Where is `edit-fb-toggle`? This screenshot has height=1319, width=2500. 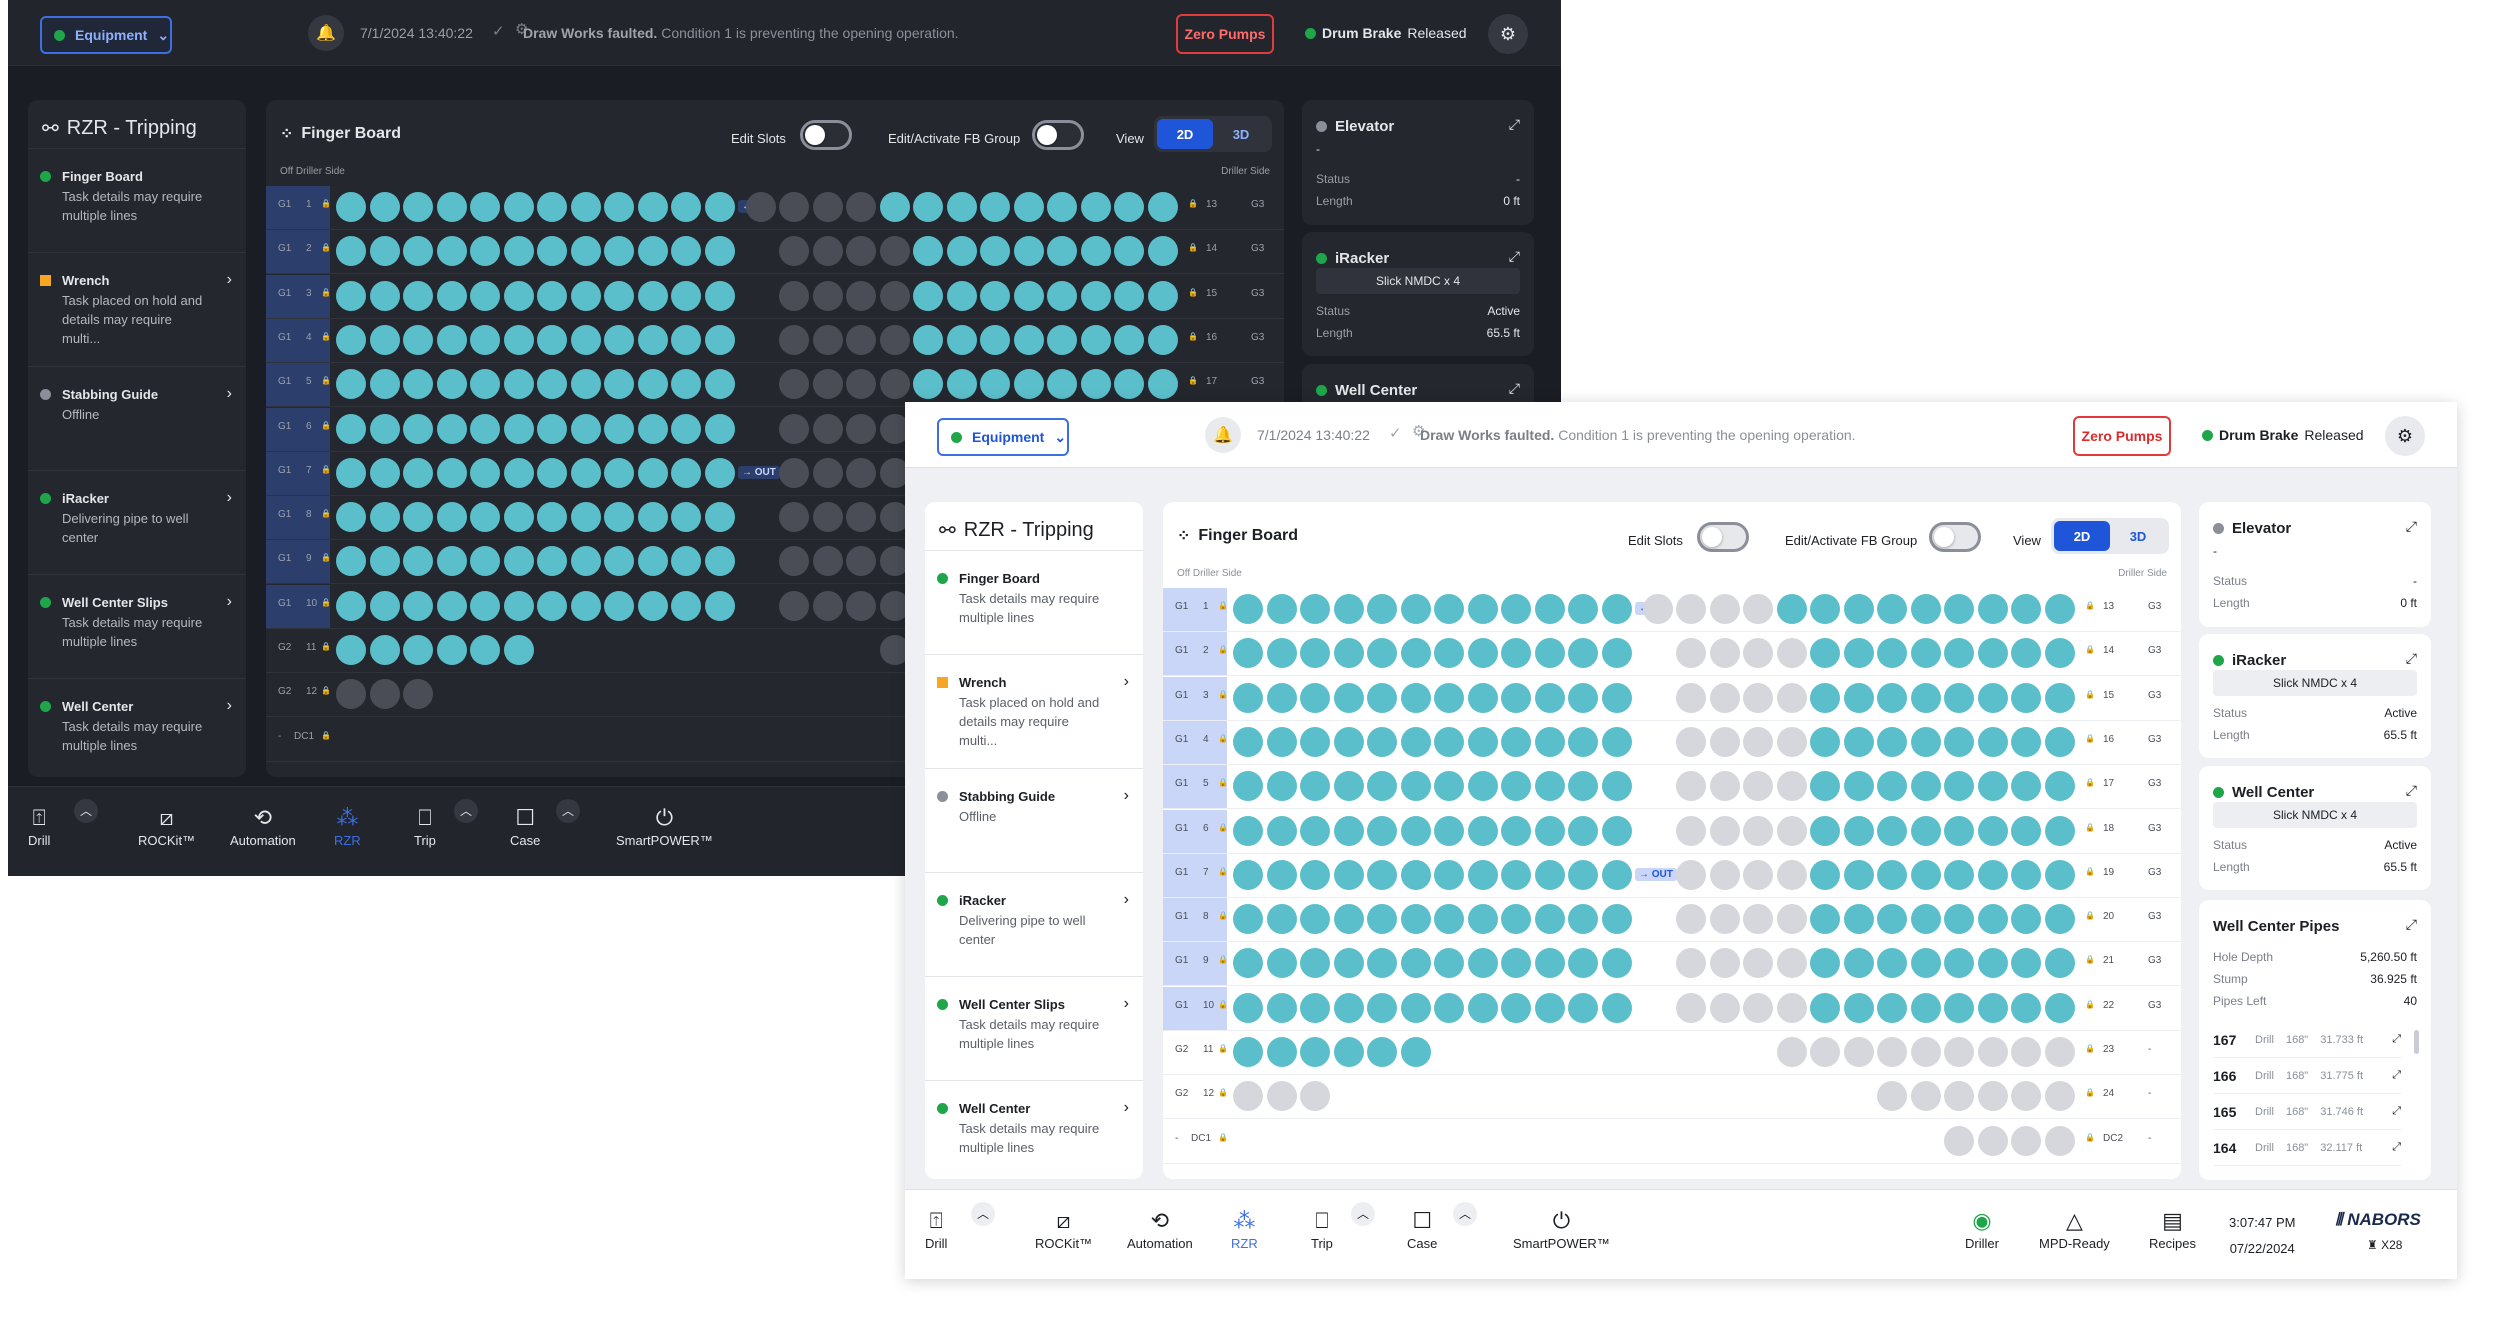
edit-fb-toggle is located at coordinates (1058, 135).